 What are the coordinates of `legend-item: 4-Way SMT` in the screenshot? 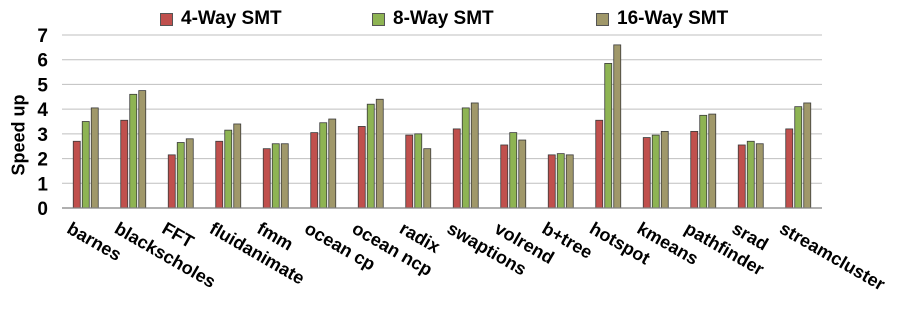 It's located at (221, 19).